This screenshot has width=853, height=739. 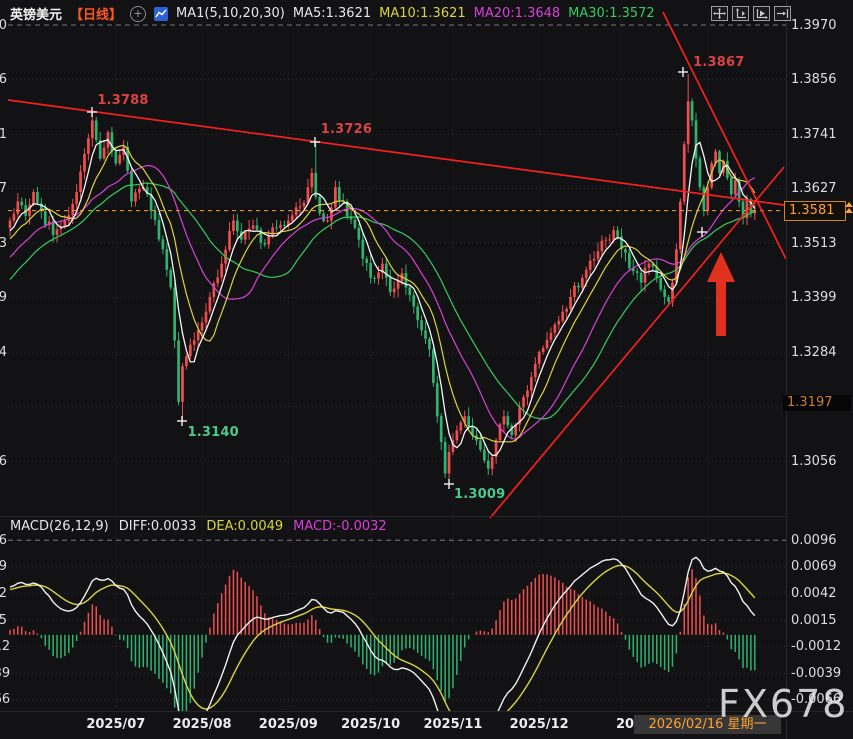 What do you see at coordinates (3, 567) in the screenshot?
I see `clipped-macd-label: 0.0069` at bounding box center [3, 567].